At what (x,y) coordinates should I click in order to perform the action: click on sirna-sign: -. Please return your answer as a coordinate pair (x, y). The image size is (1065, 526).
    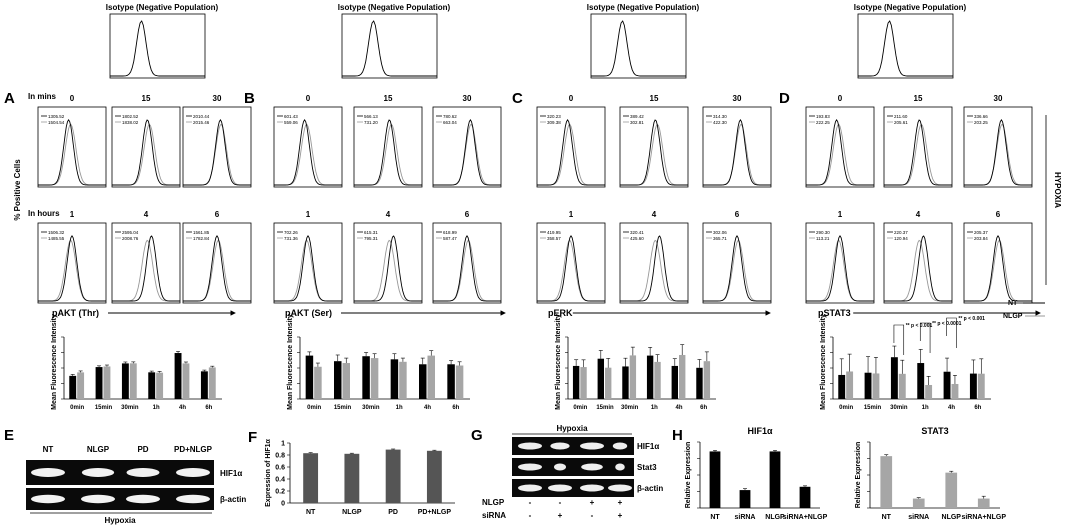
    Looking at the image, I should click on (530, 515).